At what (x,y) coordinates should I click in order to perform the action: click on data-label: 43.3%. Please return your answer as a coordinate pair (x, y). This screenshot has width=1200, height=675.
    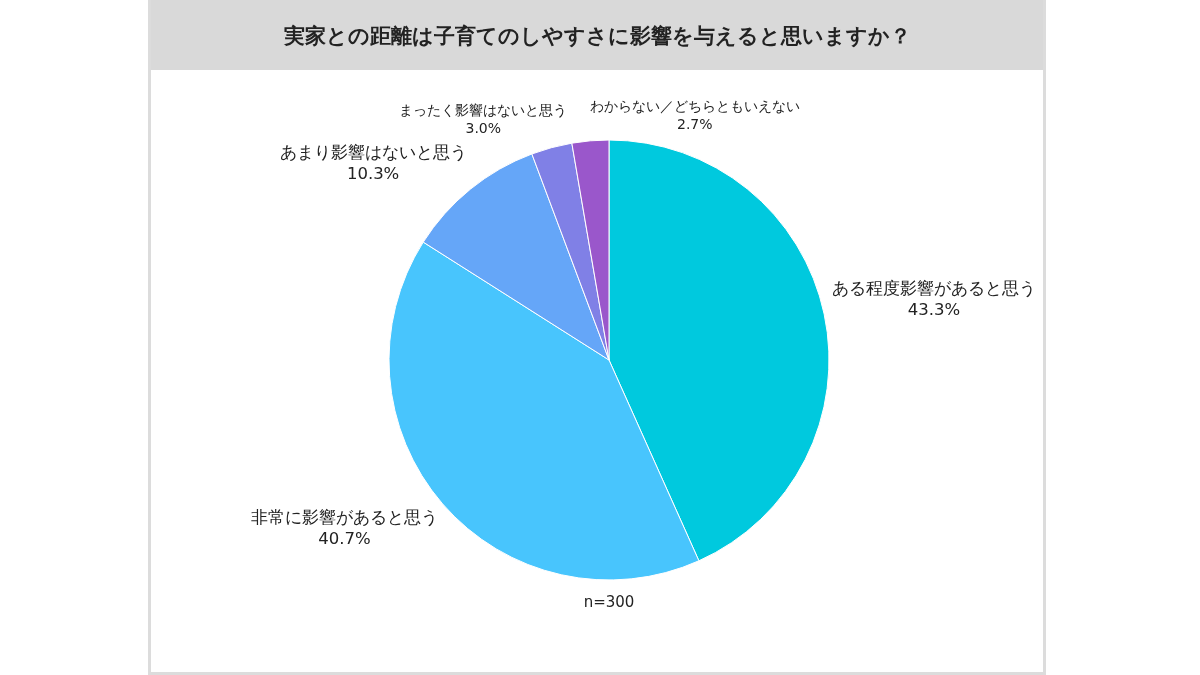
    Looking at the image, I should click on (934, 309).